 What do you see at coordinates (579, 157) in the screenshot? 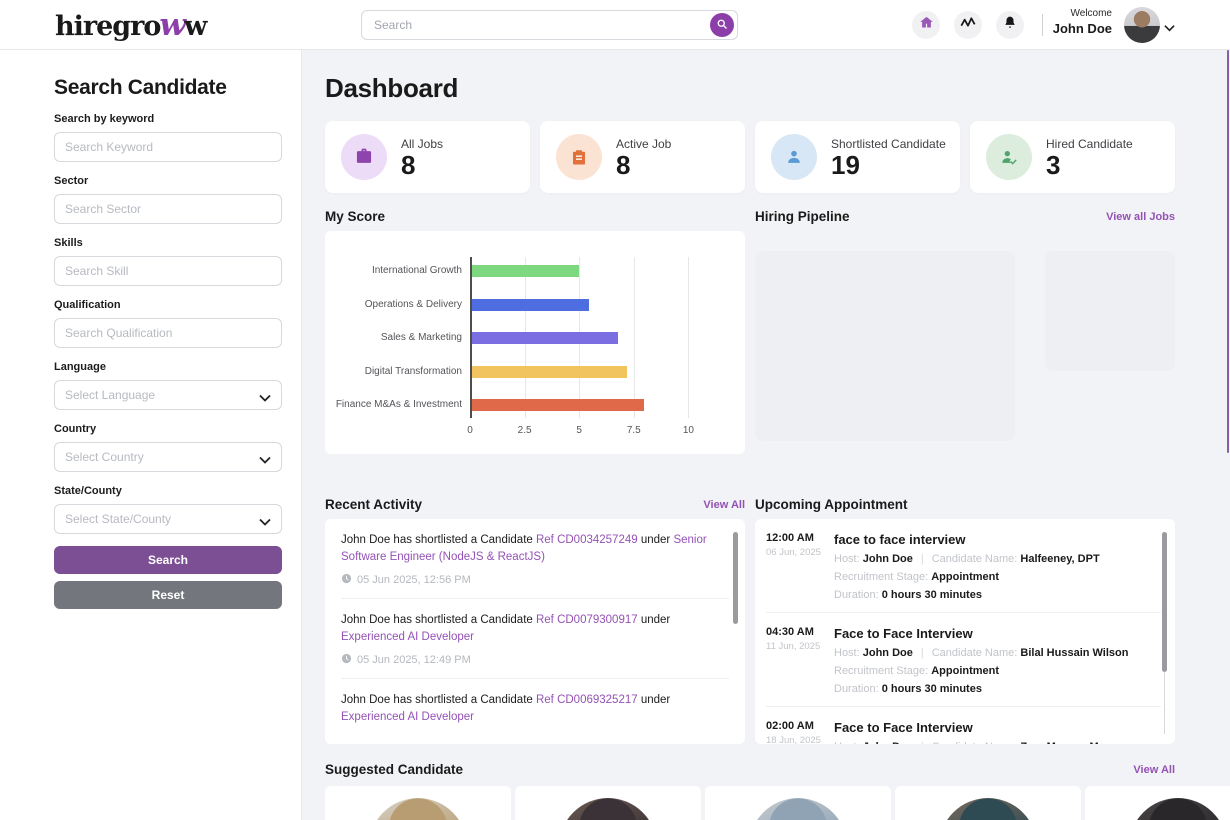
I see `clipboard-icon` at bounding box center [579, 157].